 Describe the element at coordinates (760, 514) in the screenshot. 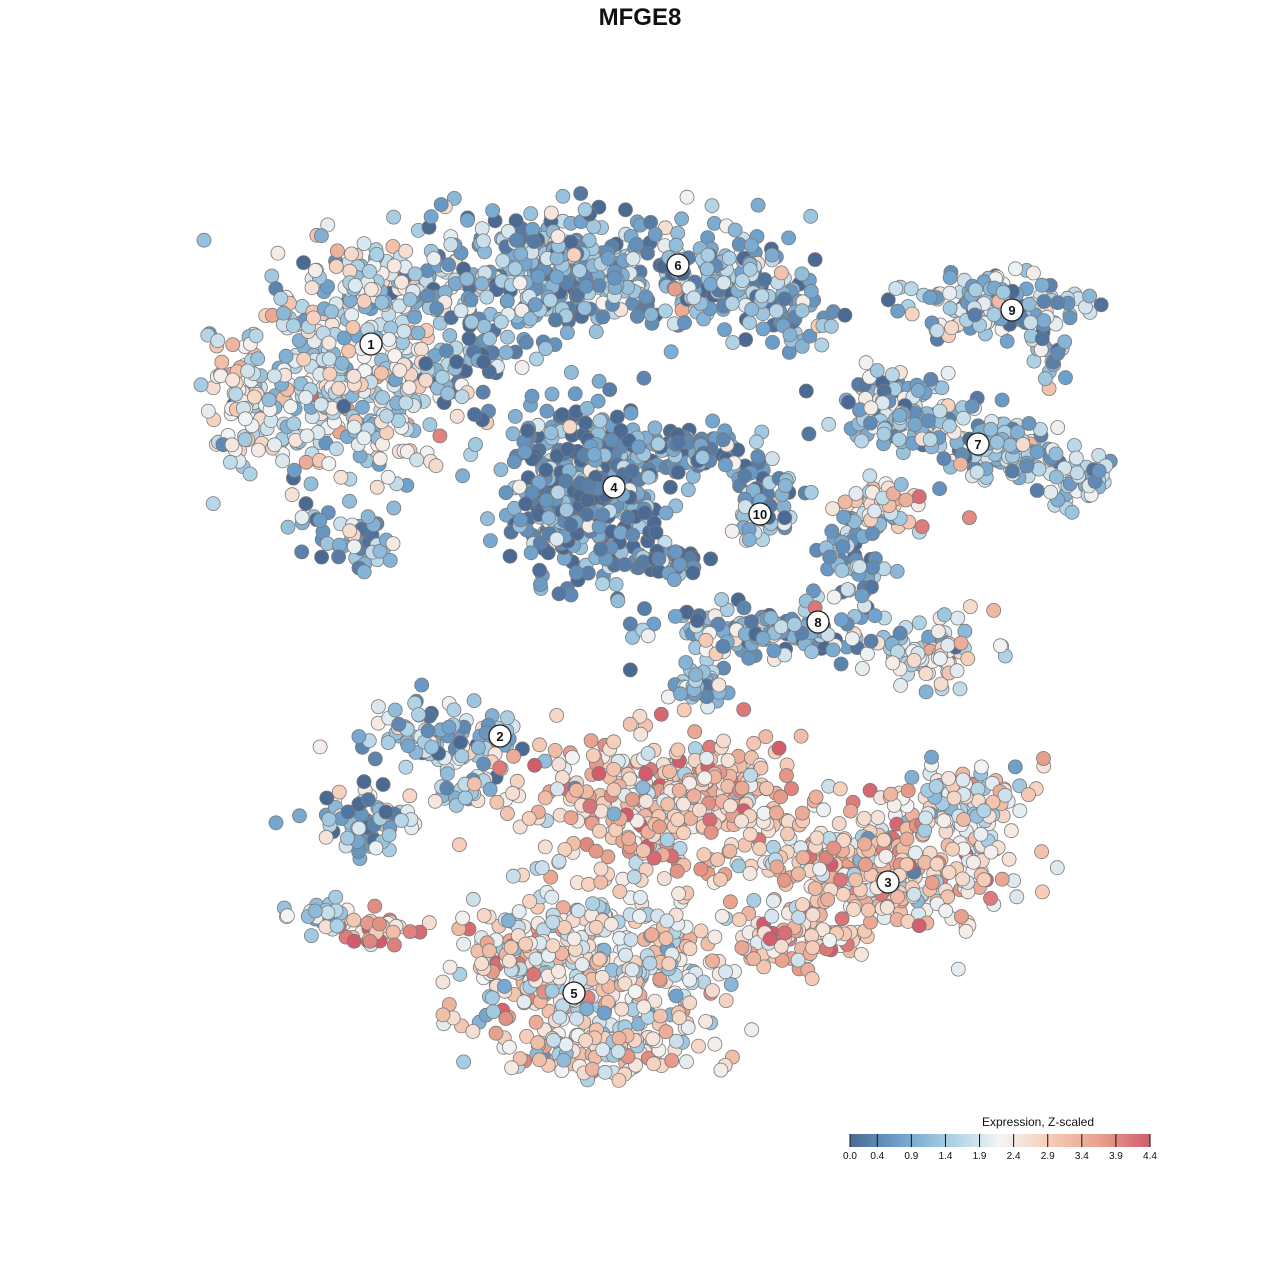

I see `cluster-label-text: 10` at that location.